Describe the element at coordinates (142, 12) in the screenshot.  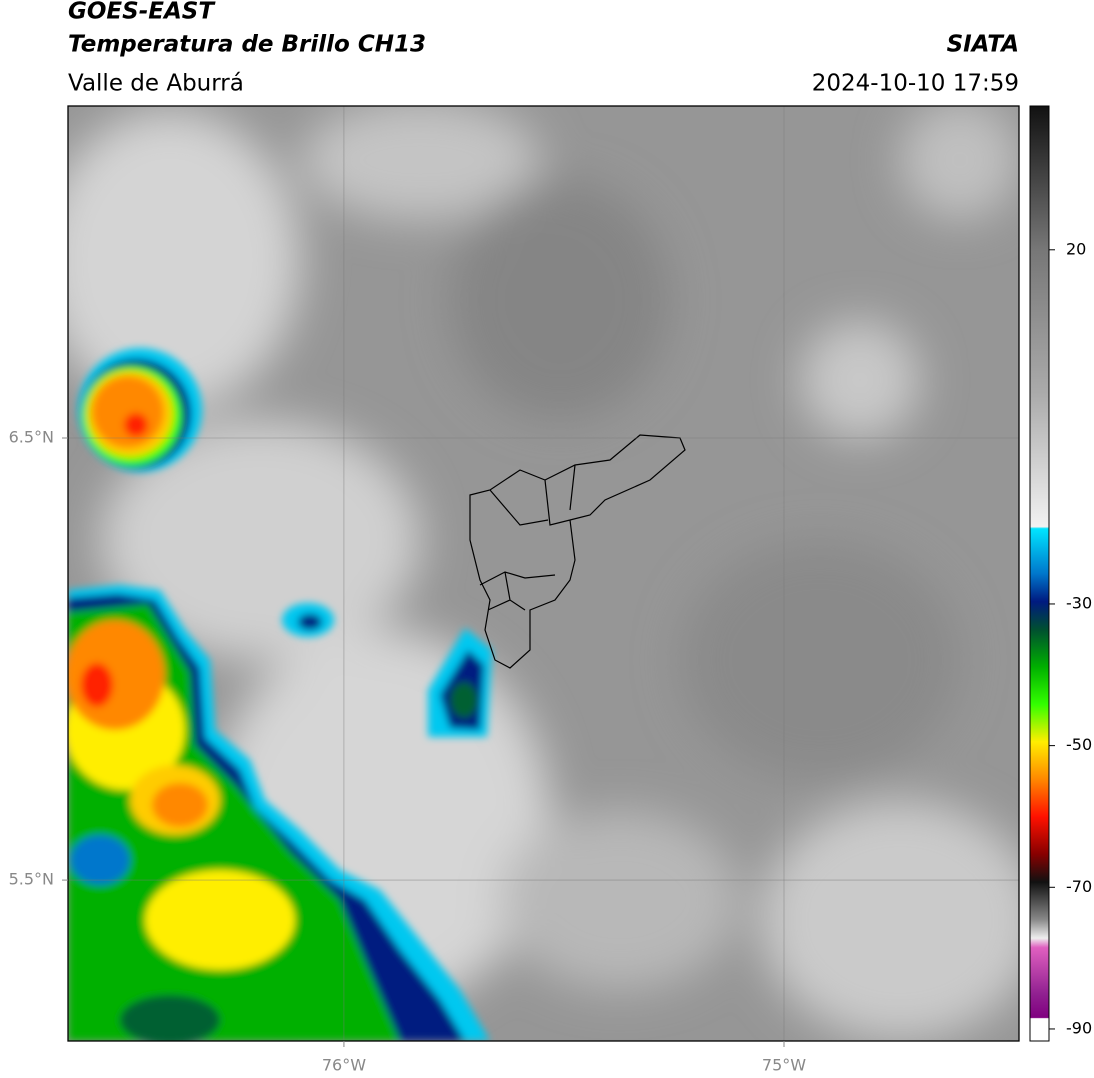
I see `satellite: GOES-EAST` at that location.